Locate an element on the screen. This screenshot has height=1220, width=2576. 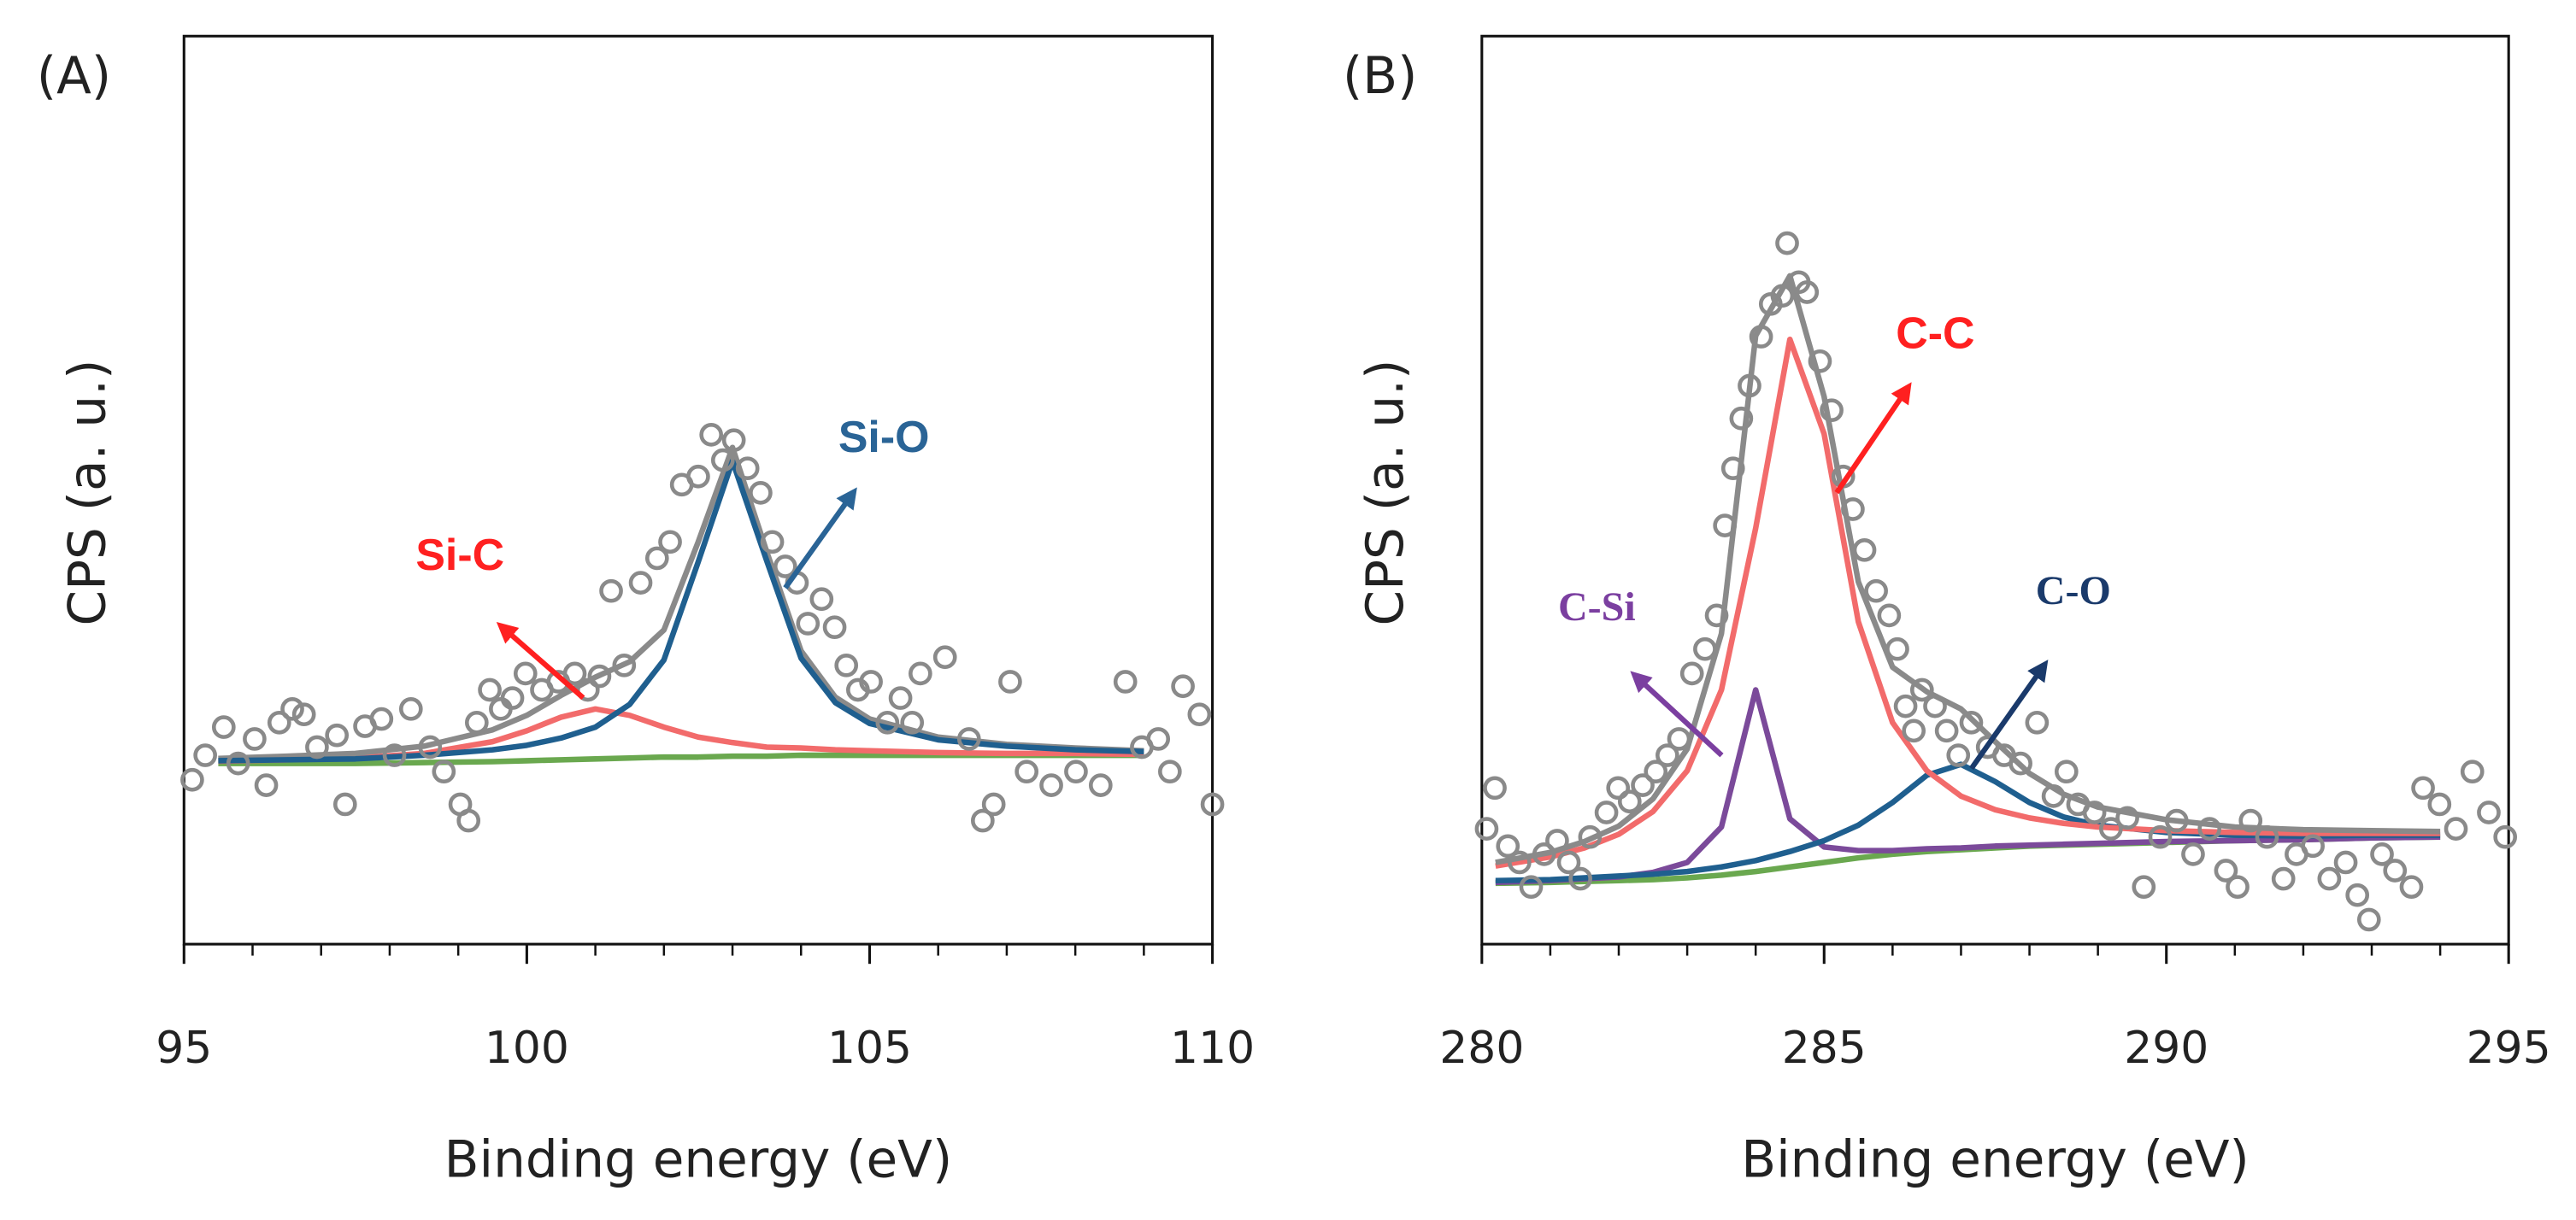
x-axis-label: Binding energy (eV) is located at coordinates (1995, 1159).